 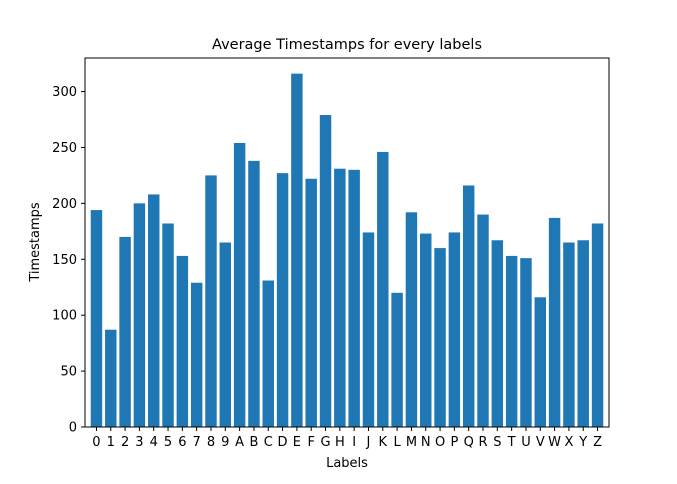 What do you see at coordinates (426, 442) in the screenshot?
I see `x-tick-label-N: N` at bounding box center [426, 442].